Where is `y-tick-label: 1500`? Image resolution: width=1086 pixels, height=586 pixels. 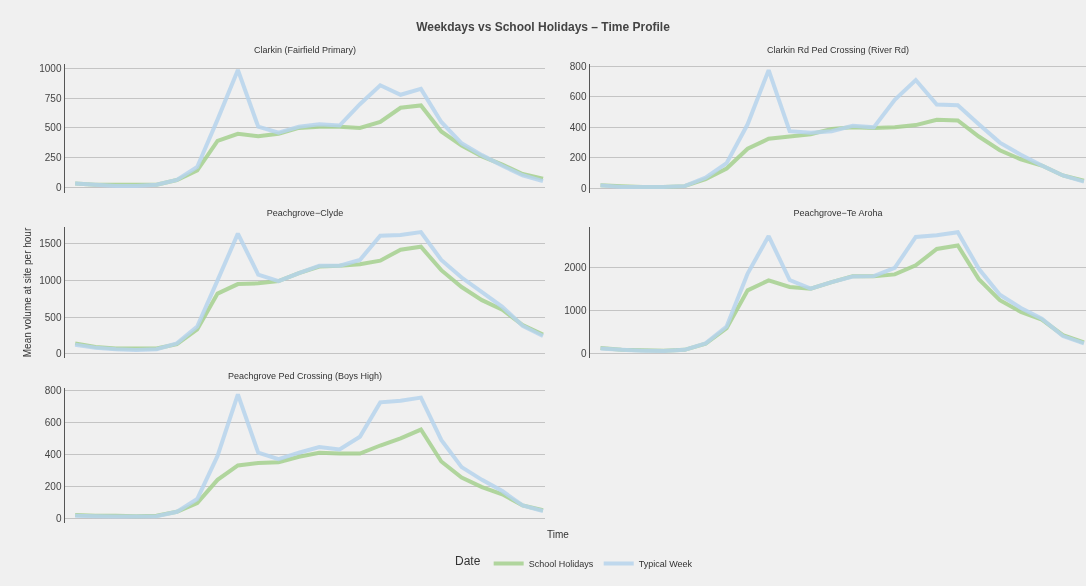 y-tick-label: 1500 is located at coordinates (50, 244).